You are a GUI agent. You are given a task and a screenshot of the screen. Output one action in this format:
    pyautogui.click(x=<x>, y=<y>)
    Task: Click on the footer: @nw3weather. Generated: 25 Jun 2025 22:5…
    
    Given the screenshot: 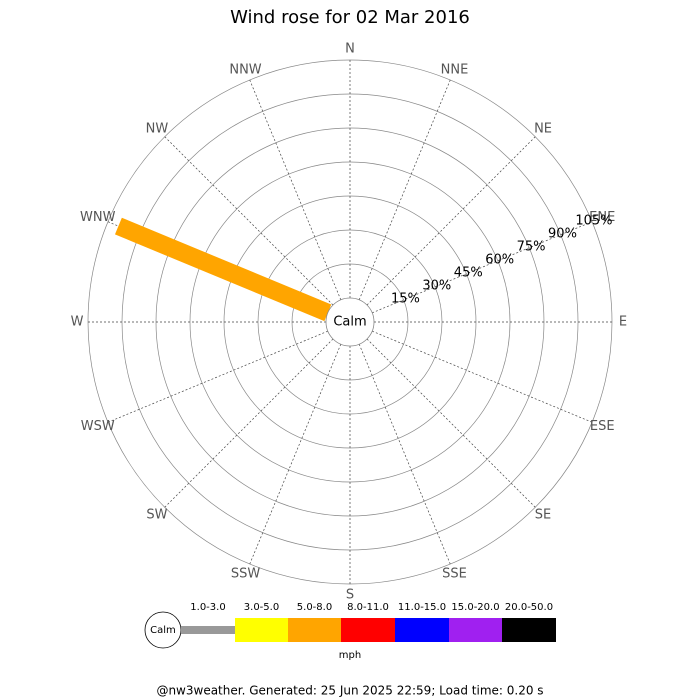 What is the action you would take?
    pyautogui.click(x=349, y=691)
    